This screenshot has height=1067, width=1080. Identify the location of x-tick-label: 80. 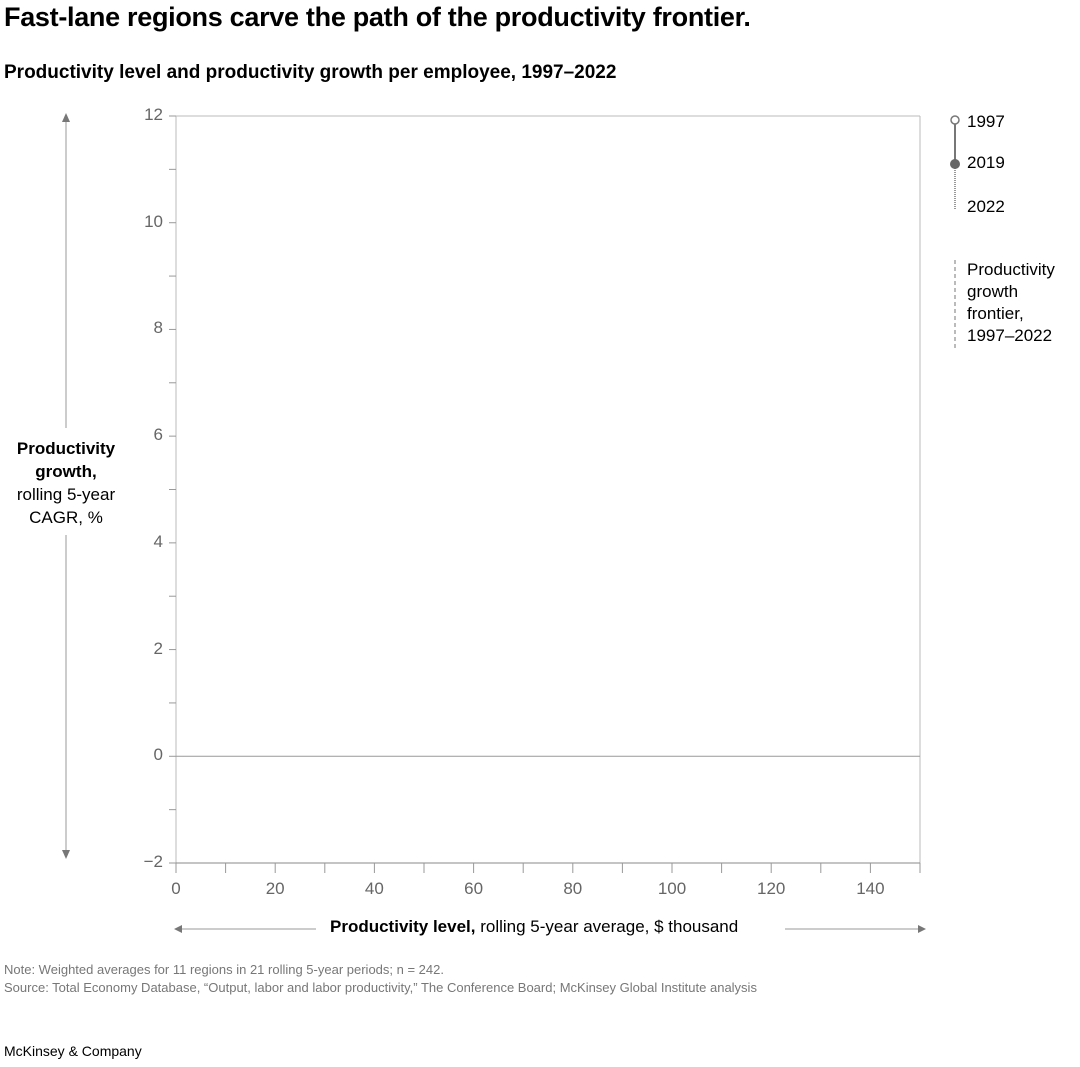
(573, 888).